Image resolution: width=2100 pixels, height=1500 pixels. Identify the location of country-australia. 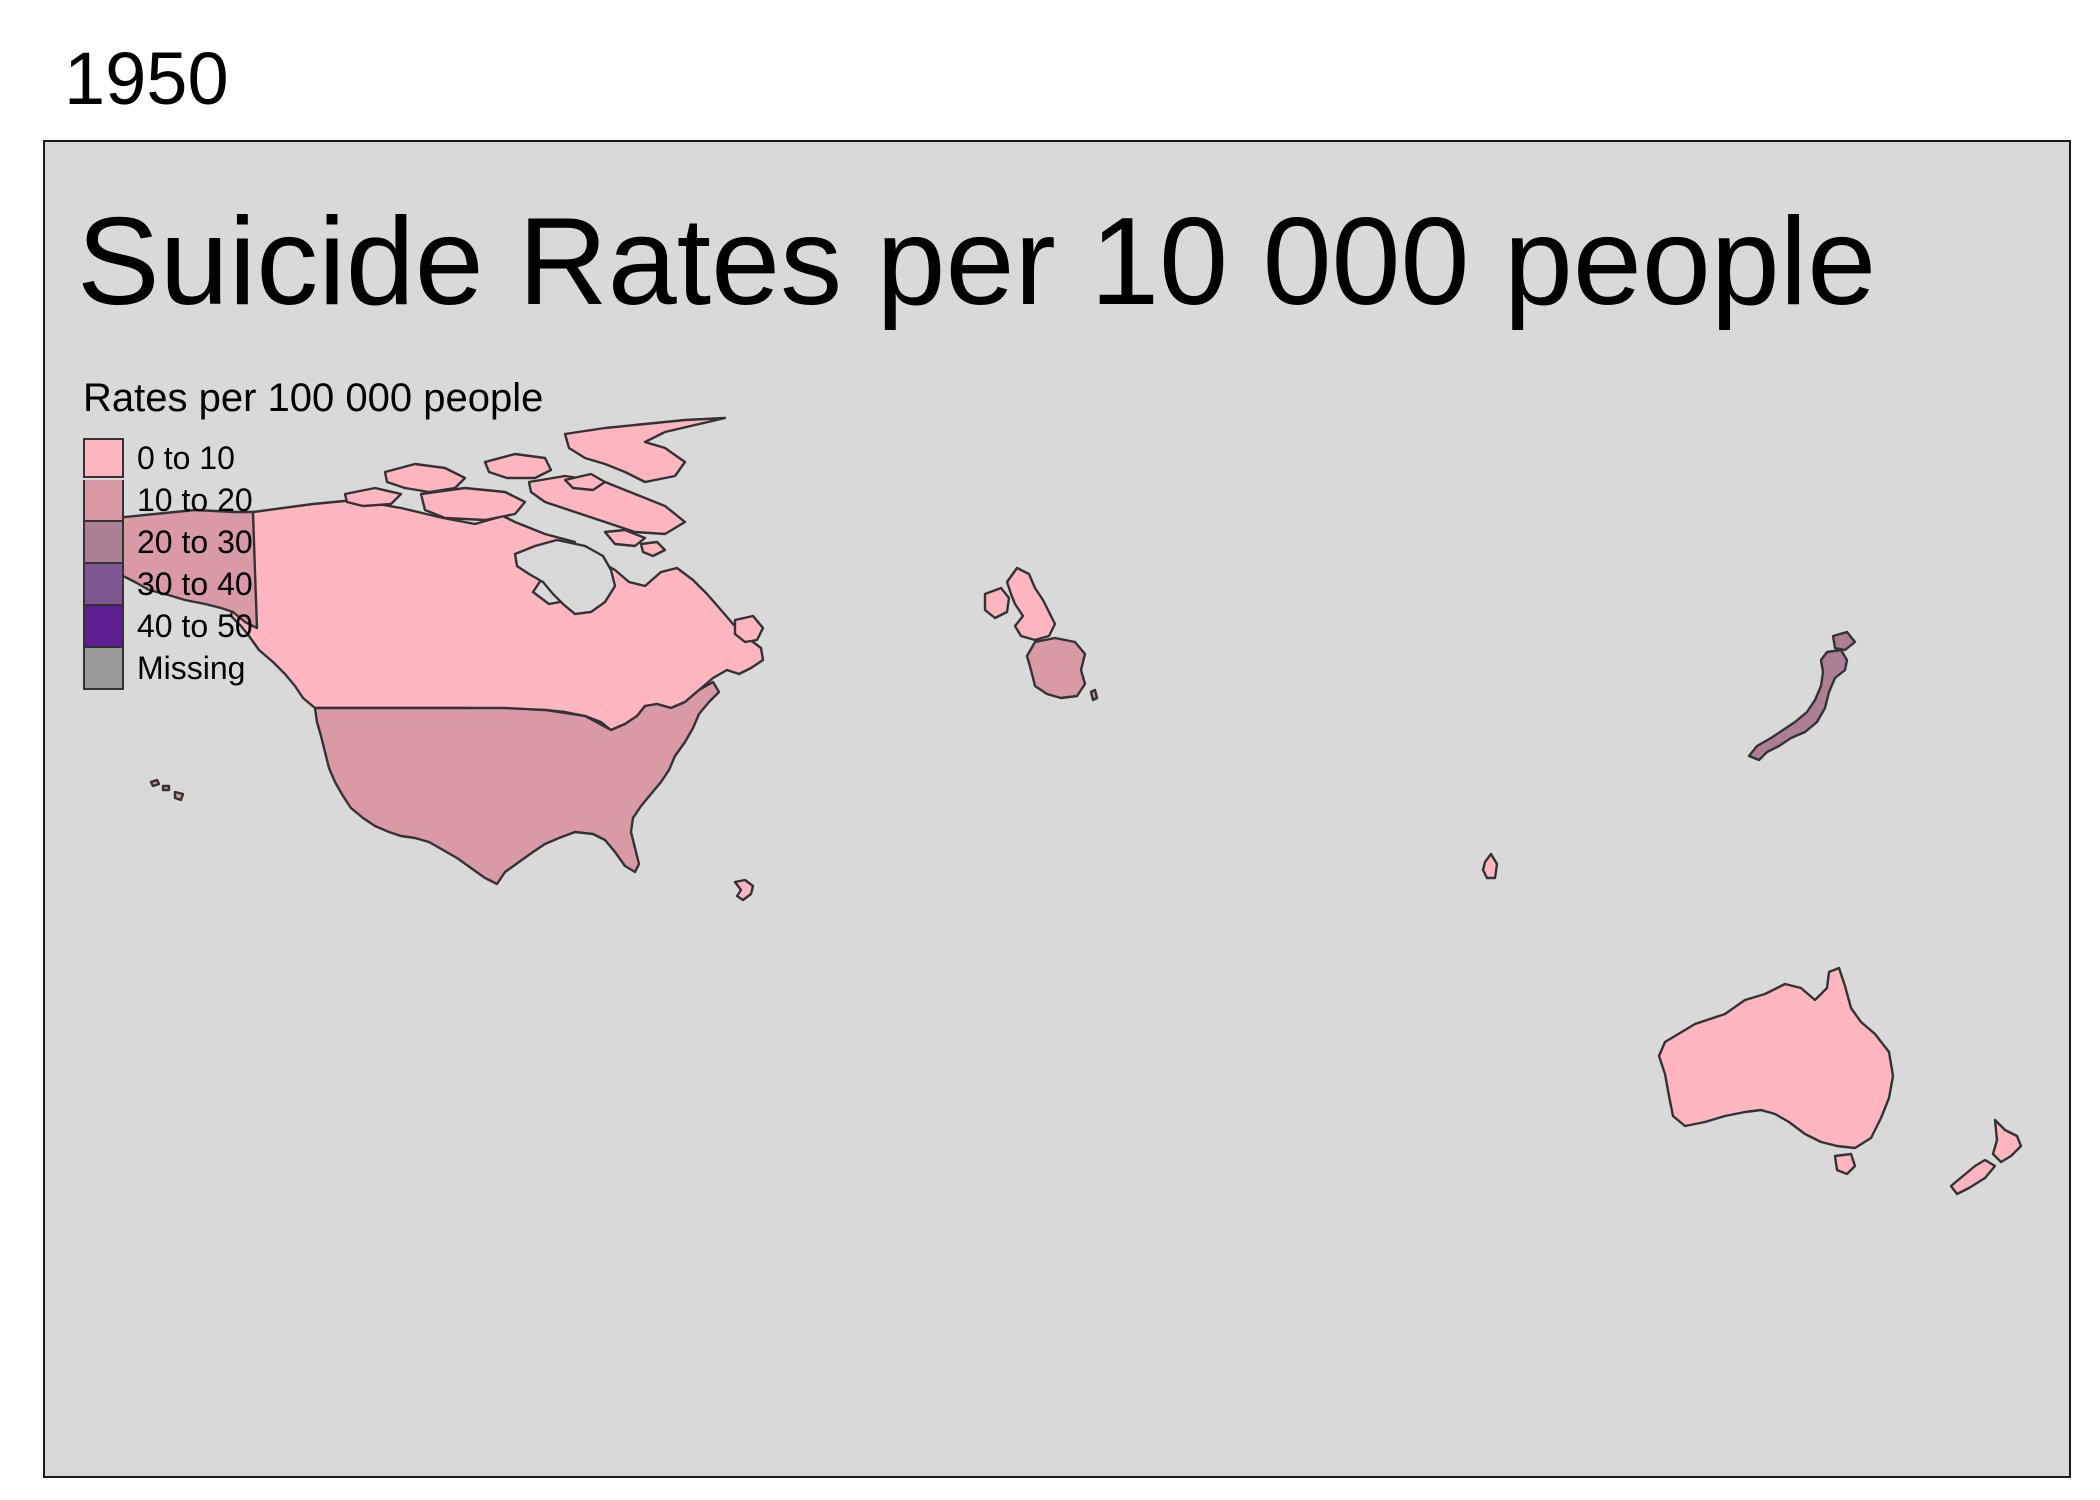
(1776, 1058).